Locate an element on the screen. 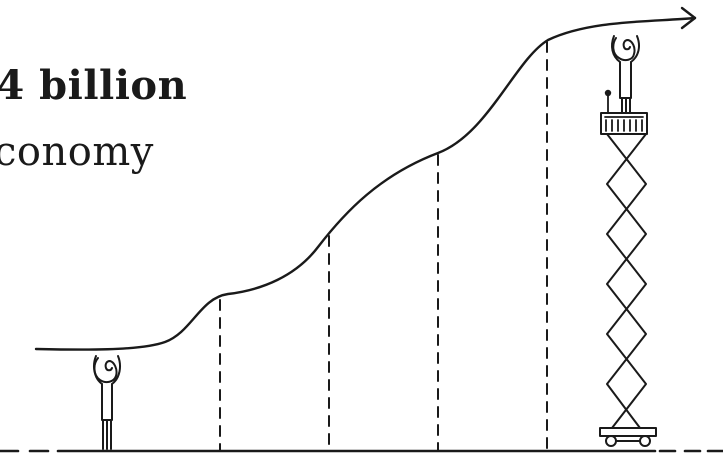 The width and height of the screenshot is (723, 458). lift-wheel-left is located at coordinates (611, 441).